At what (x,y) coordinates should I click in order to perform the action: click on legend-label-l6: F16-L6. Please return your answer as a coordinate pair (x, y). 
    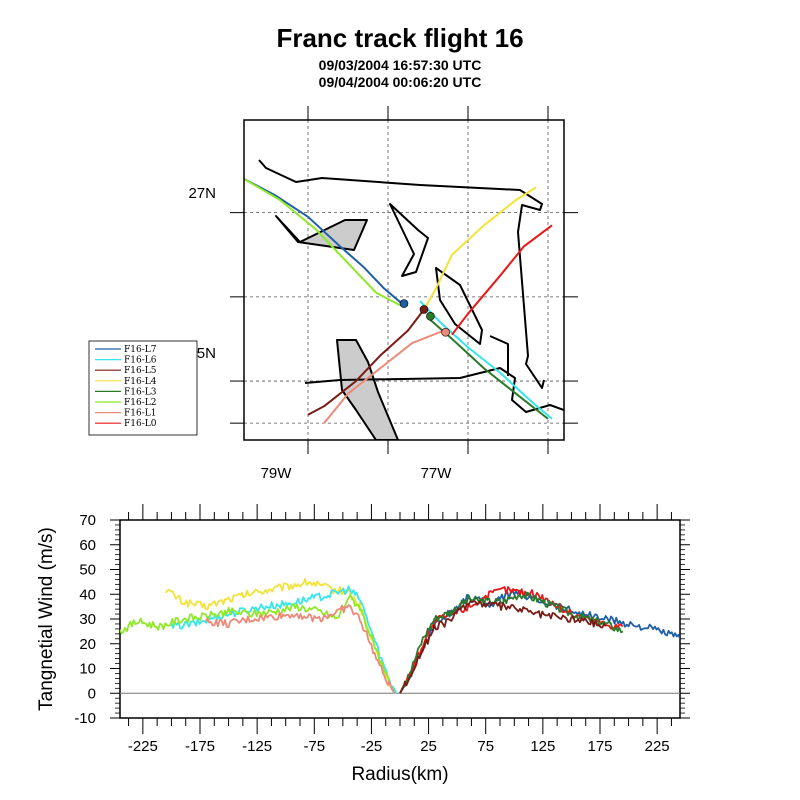
    Looking at the image, I should click on (140, 361).